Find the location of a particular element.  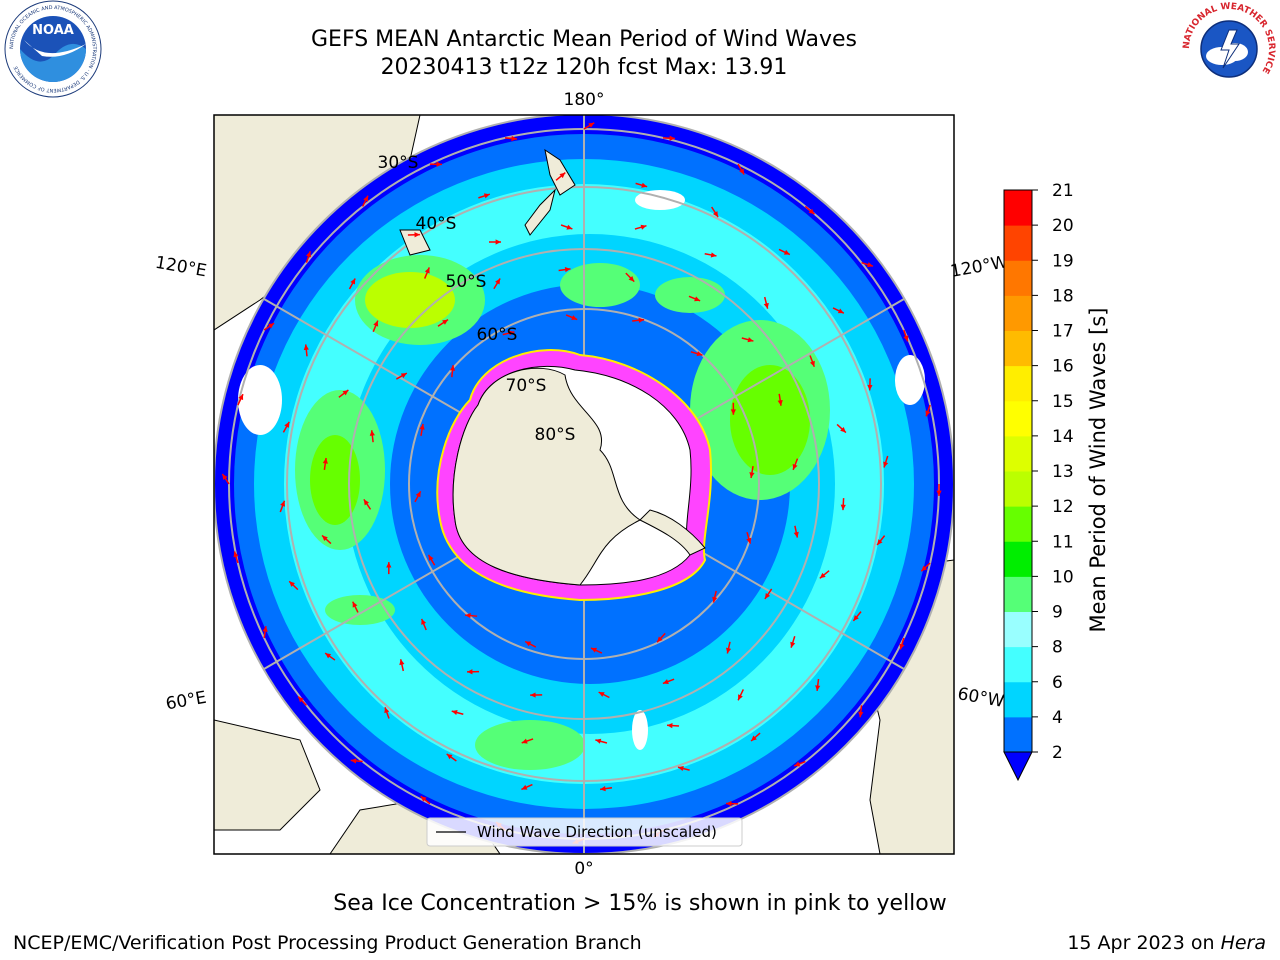

lon-label-0: 0° is located at coordinates (583, 869).